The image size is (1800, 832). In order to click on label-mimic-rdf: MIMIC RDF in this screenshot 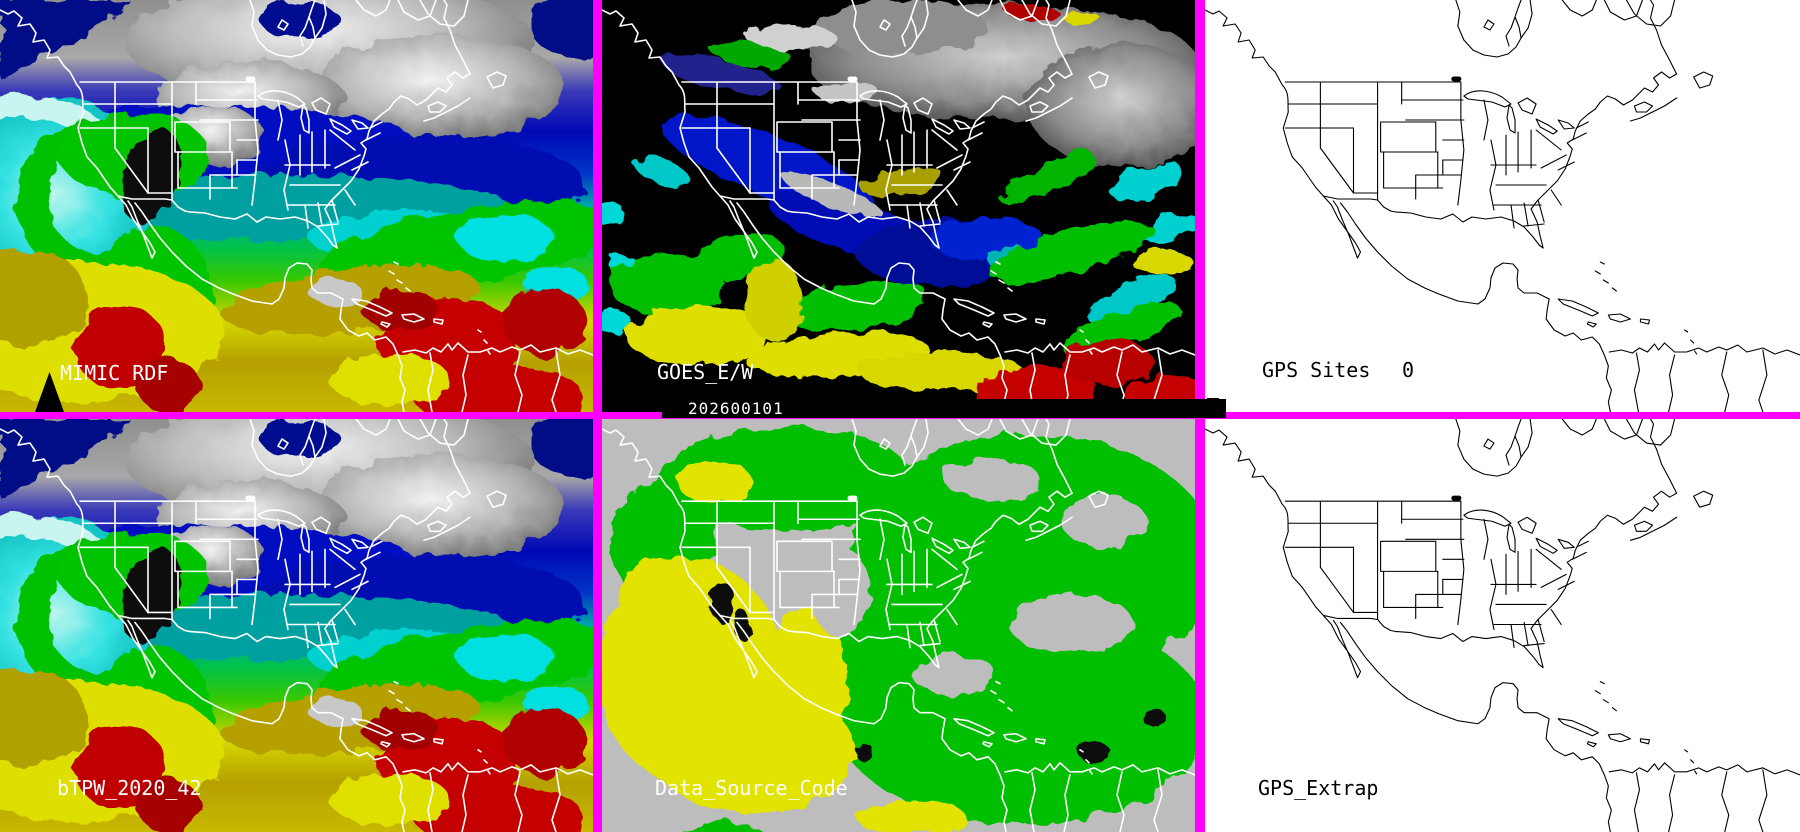, I will do `click(114, 373)`.